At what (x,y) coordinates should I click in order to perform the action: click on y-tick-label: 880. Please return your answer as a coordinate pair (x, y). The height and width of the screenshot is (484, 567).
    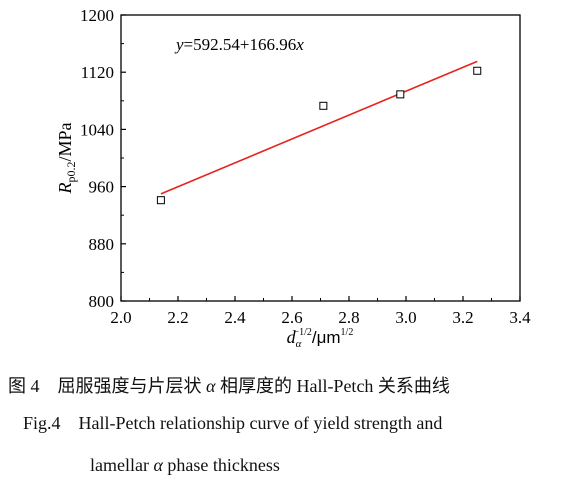
    Looking at the image, I should click on (102, 244).